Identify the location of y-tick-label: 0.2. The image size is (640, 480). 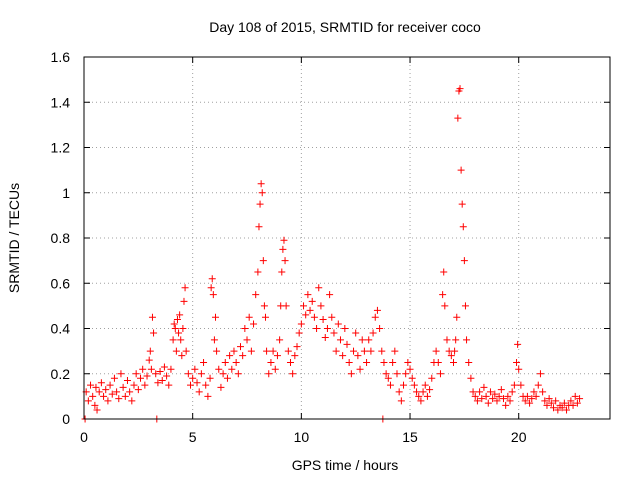
(61, 374).